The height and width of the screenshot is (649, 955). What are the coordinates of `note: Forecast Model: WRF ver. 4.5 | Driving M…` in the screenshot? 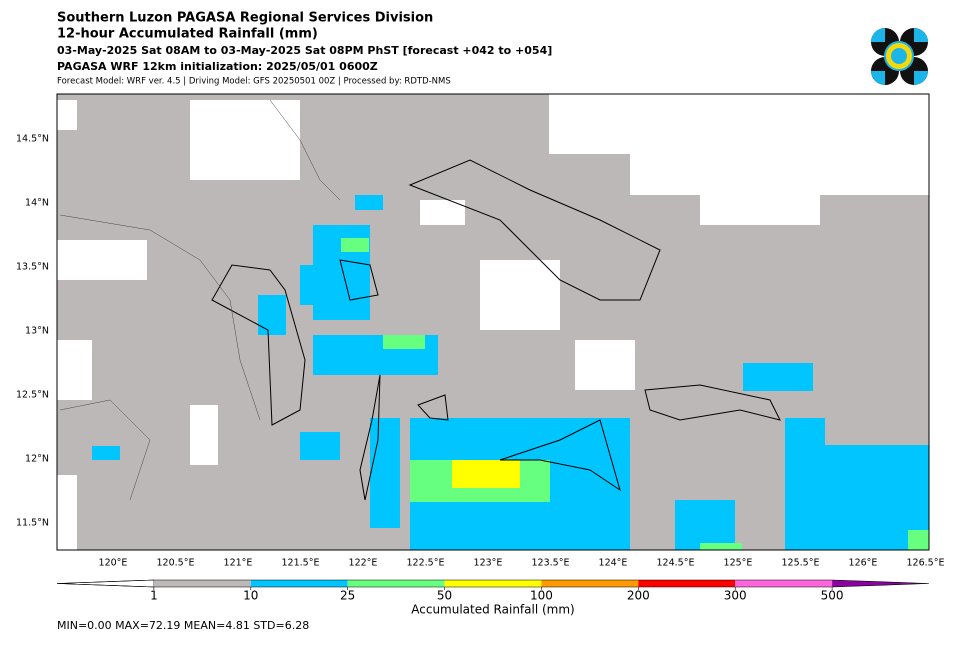 It's located at (254, 82).